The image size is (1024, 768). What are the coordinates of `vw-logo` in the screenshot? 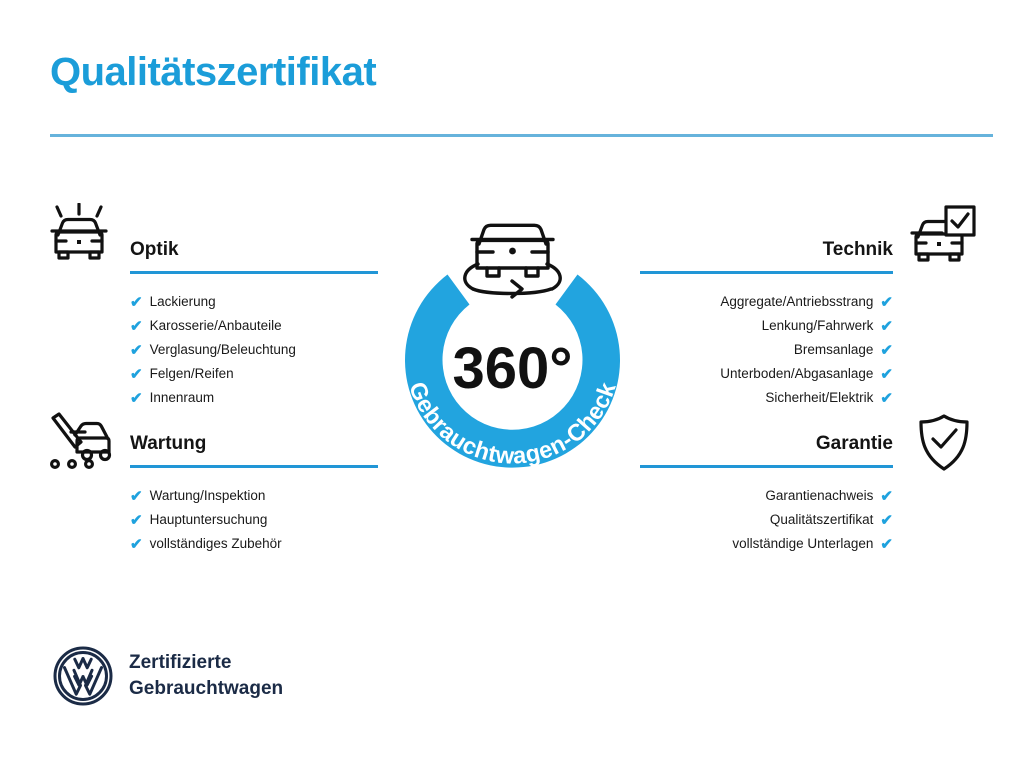 It's located at (83, 676).